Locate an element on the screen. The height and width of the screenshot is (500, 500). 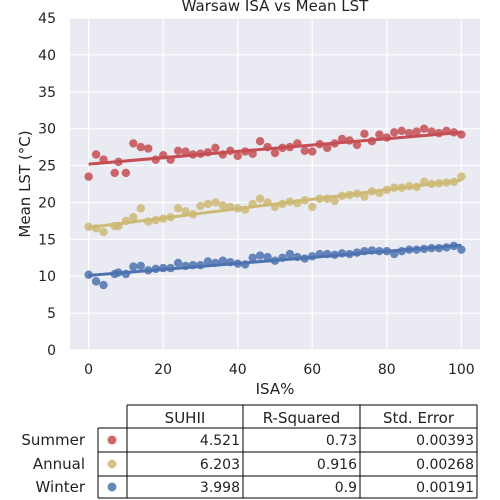
y-tick-label: 10 is located at coordinates (47, 277).